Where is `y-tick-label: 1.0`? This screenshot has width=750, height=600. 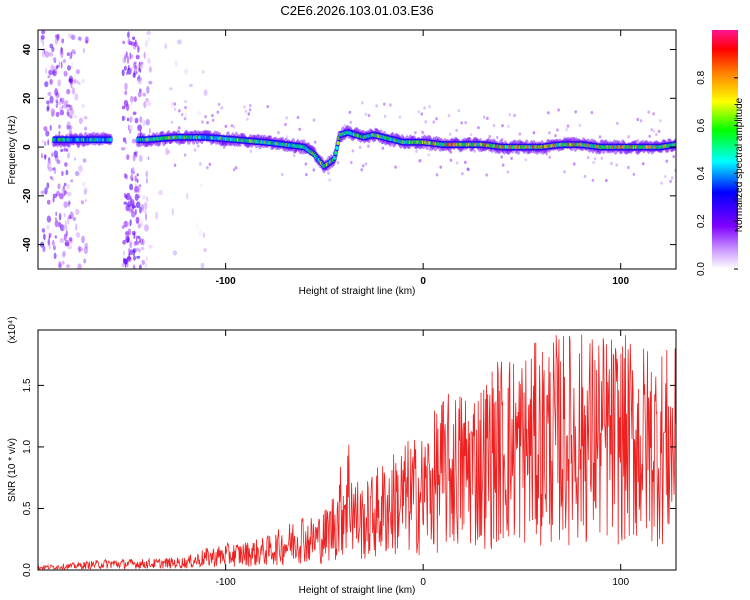
y-tick-label: 1.0 is located at coordinates (27, 447).